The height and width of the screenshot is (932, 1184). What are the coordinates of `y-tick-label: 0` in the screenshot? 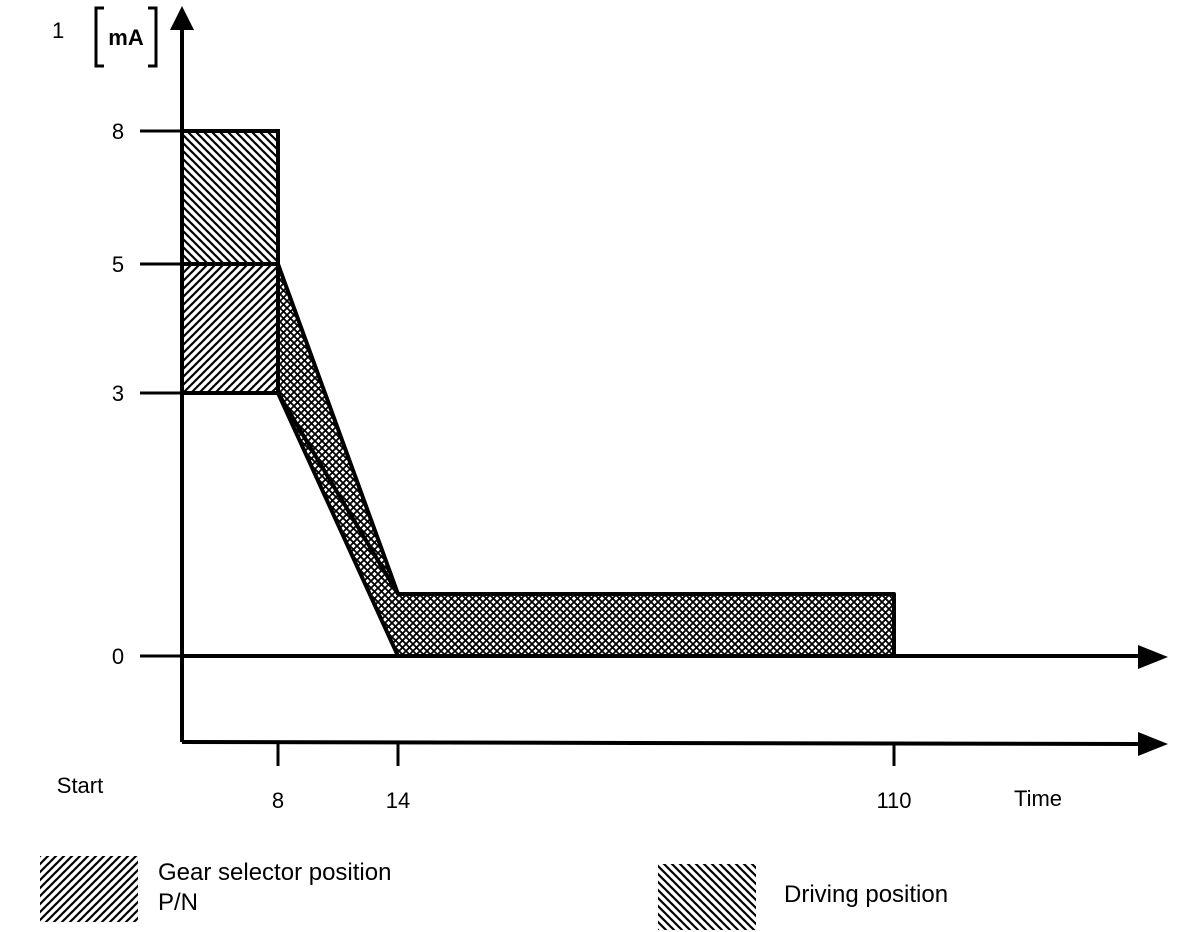 It's located at (118, 656).